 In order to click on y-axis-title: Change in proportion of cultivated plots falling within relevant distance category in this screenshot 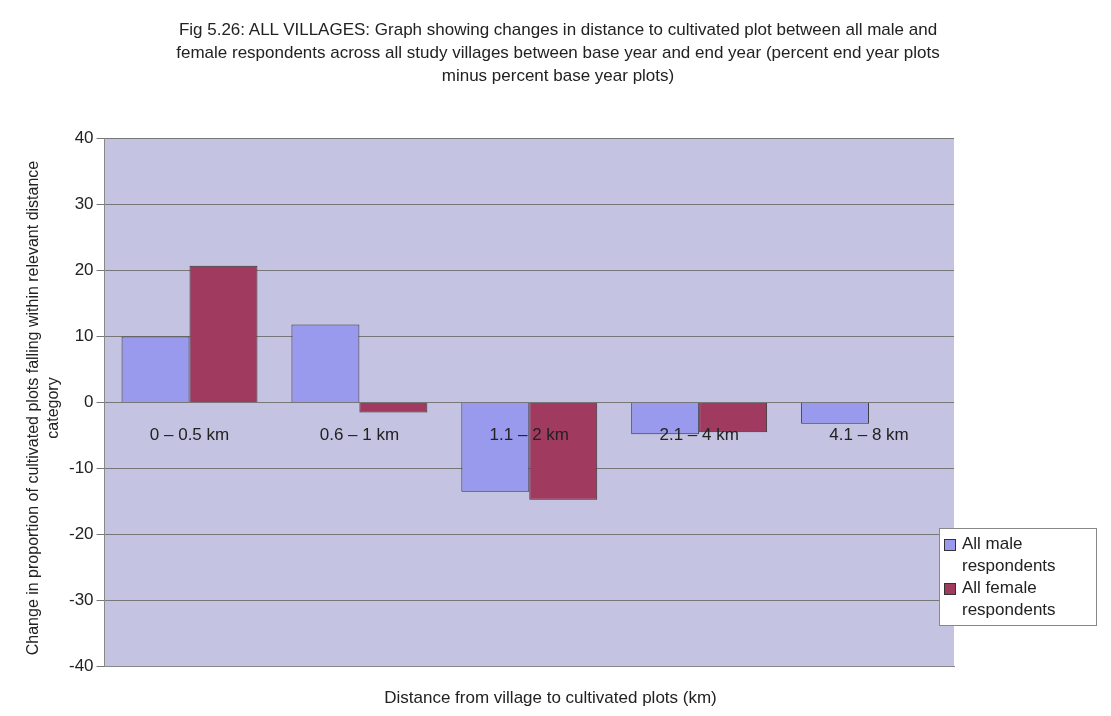, I will do `click(42, 408)`.